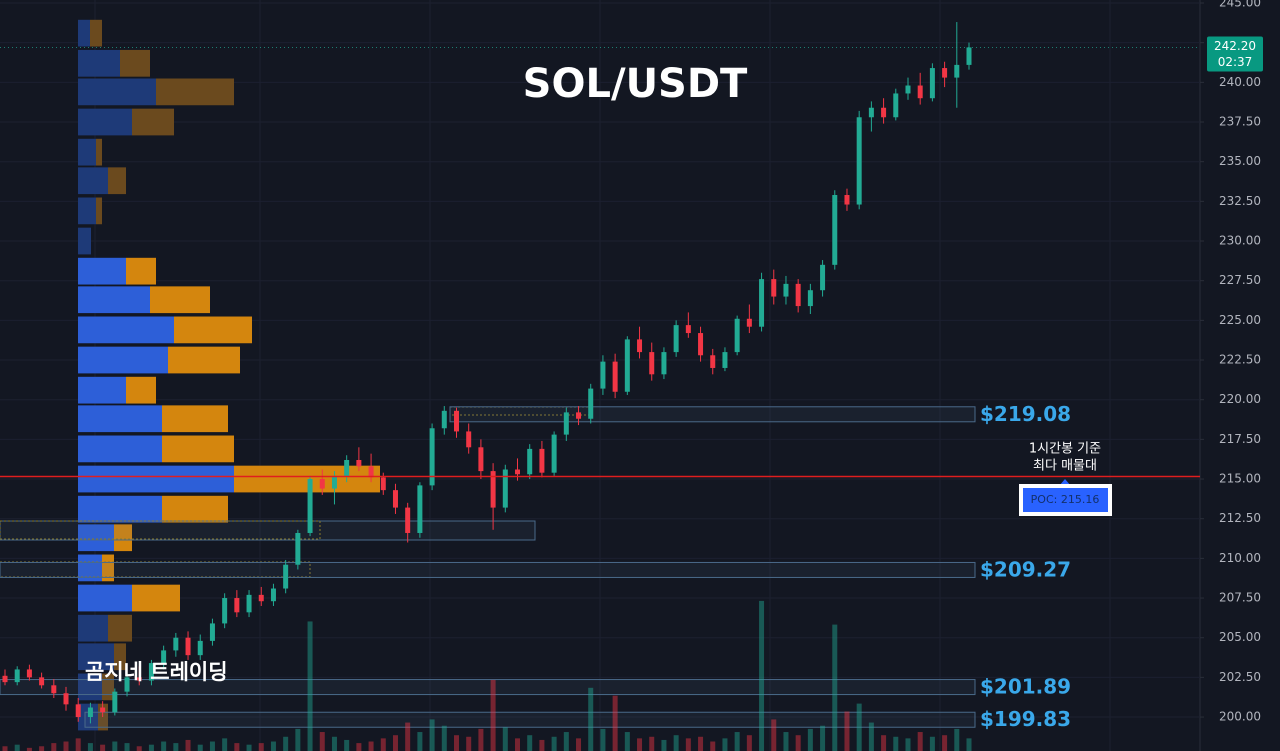 The width and height of the screenshot is (1280, 751). Describe the element at coordinates (1240, 558) in the screenshot. I see `y-tick-label: 210.00` at that location.